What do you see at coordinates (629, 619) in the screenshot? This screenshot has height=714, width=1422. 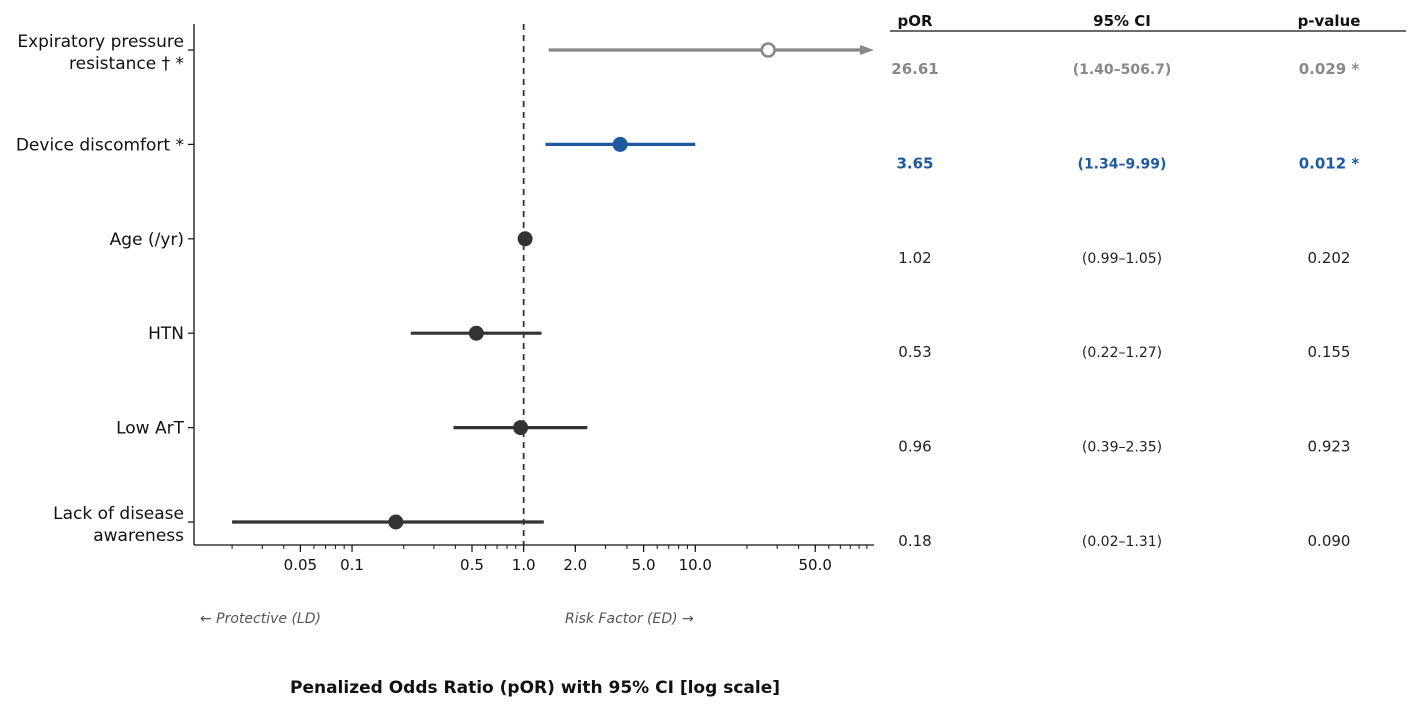 I see `direction-label-risk: Risk Factor (ED) →` at bounding box center [629, 619].